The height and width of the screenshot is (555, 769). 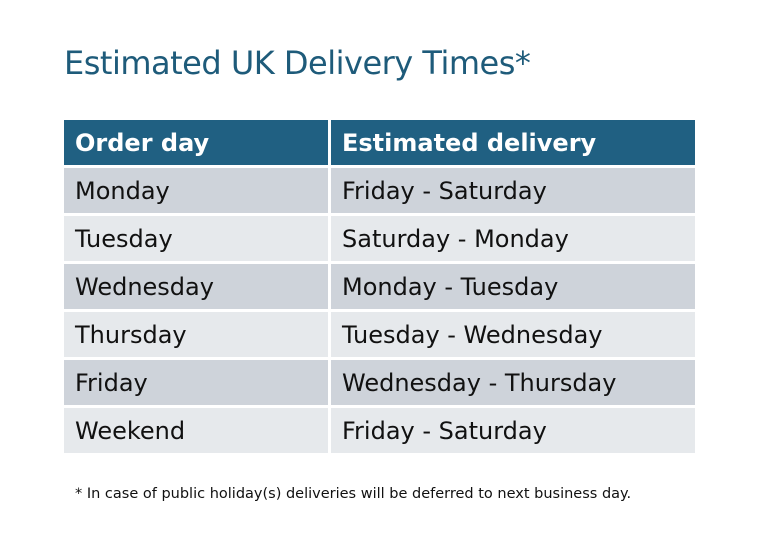 I want to click on order-day-cell: Thursday, so click(x=196, y=334).